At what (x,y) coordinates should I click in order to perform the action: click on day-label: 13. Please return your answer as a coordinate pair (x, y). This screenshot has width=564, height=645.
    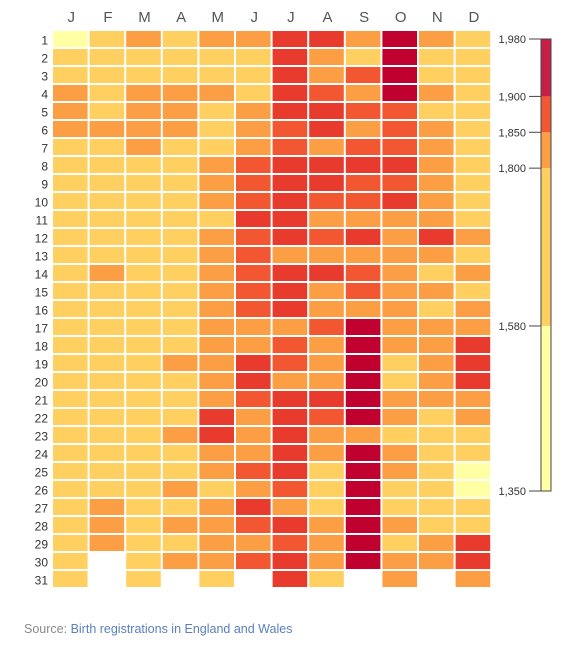
    Looking at the image, I should click on (42, 257).